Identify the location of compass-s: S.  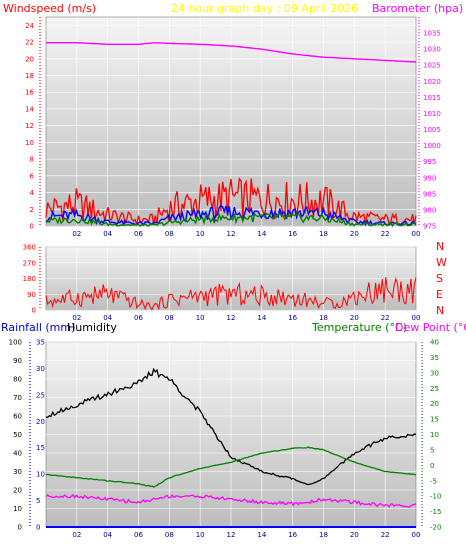
(439, 278).